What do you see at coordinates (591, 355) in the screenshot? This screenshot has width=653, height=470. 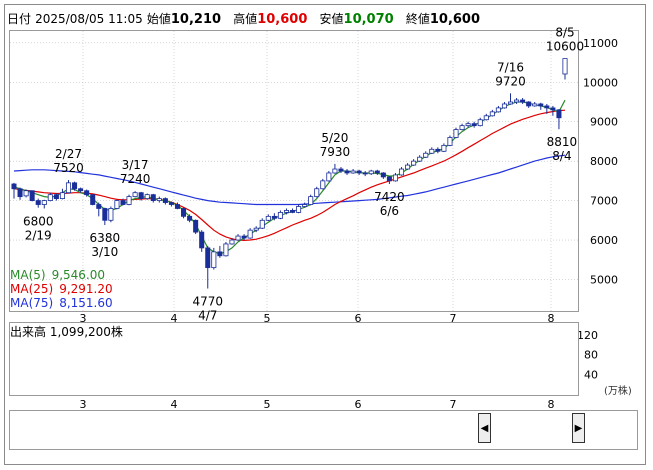 I see `volume-y-tick-label: 80` at bounding box center [591, 355].